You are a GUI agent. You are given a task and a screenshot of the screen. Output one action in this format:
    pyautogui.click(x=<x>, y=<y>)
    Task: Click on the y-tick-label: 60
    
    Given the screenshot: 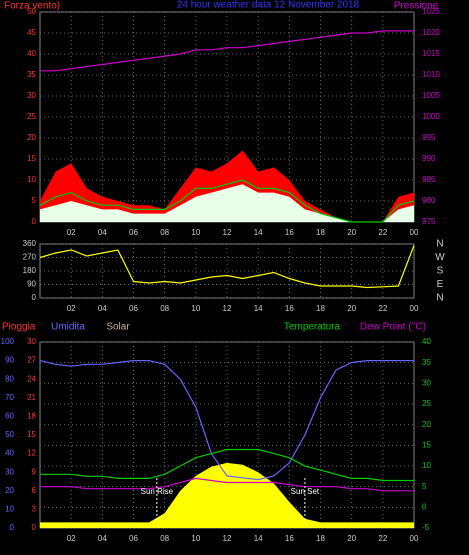 What is the action you would take?
    pyautogui.click(x=9, y=416)
    